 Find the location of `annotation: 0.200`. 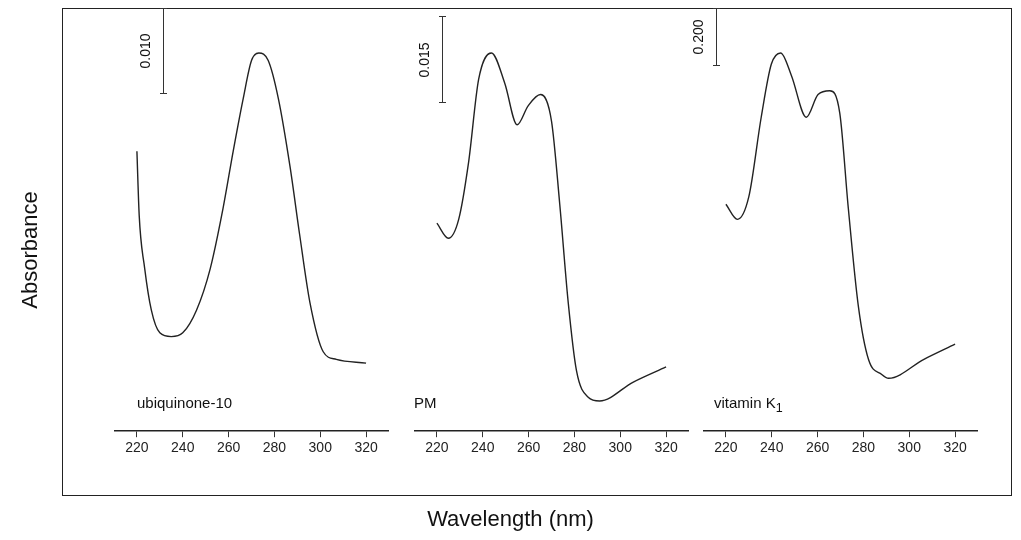

annotation: 0.200 is located at coordinates (698, 37).